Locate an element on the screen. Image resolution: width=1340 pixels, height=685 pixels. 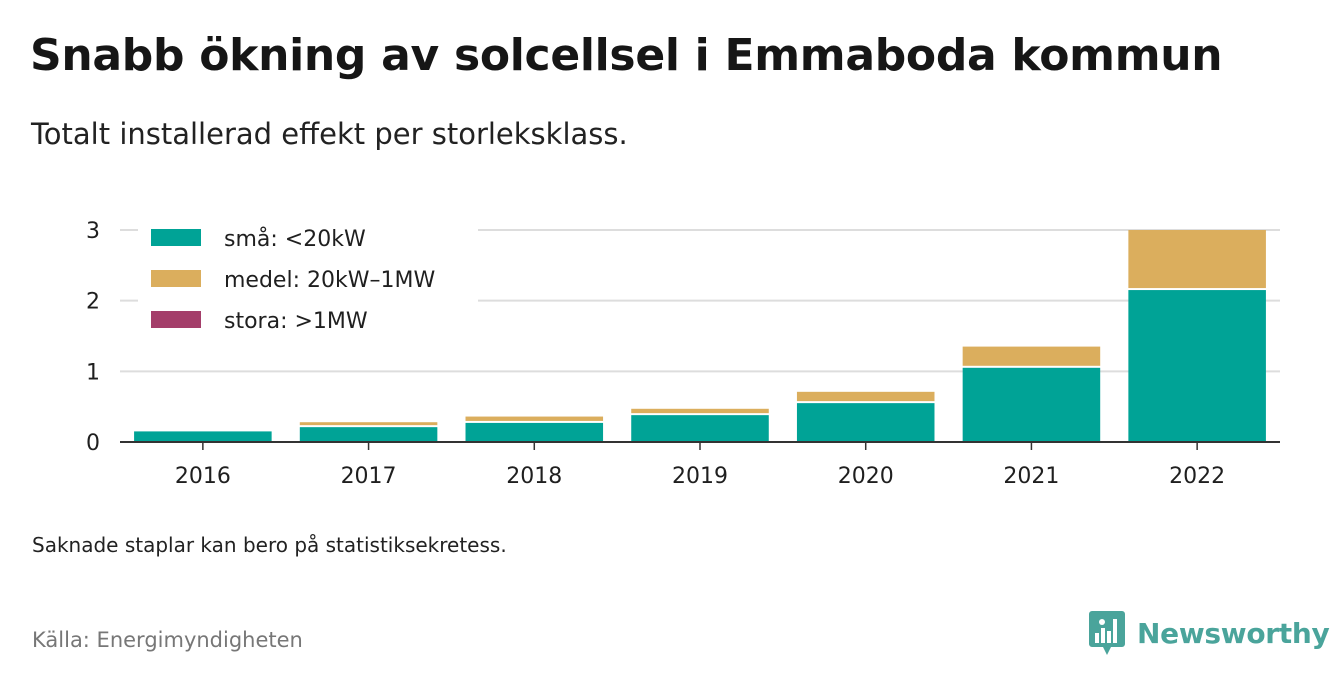
x-tick-label: 2017 is located at coordinates (369, 476).